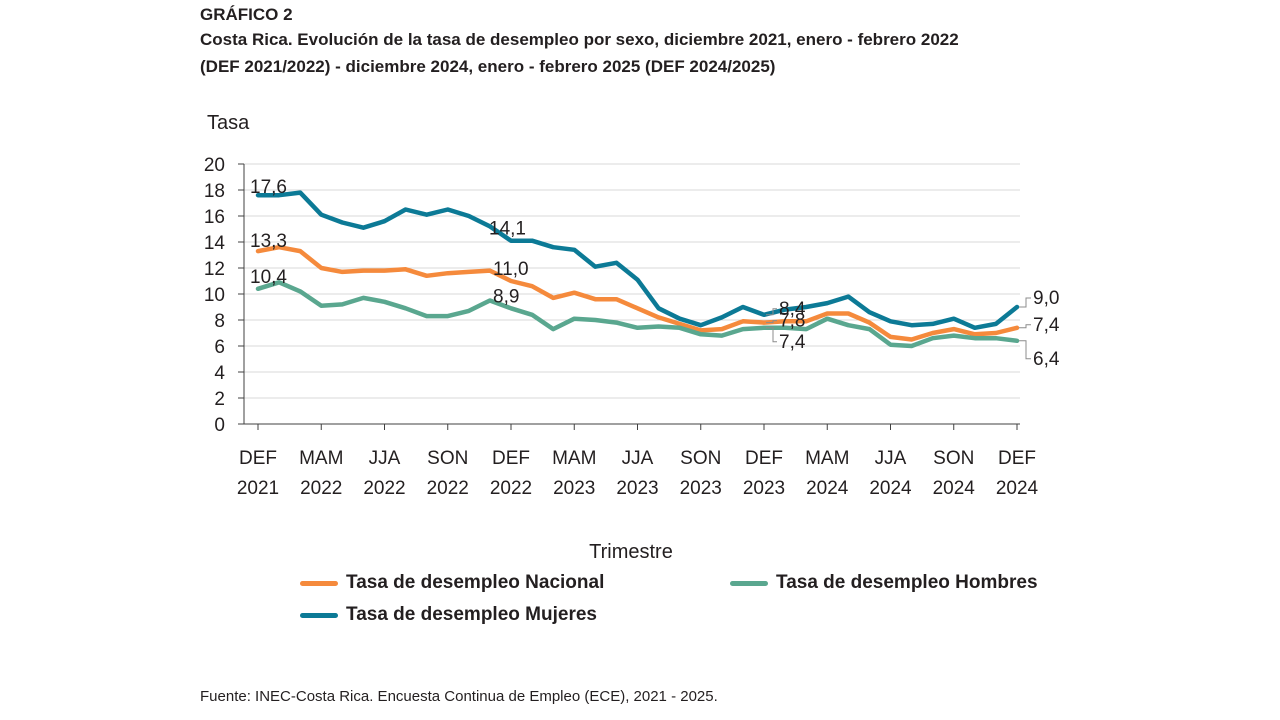  What do you see at coordinates (219, 347) in the screenshot?
I see `y-tick-label: 6` at bounding box center [219, 347].